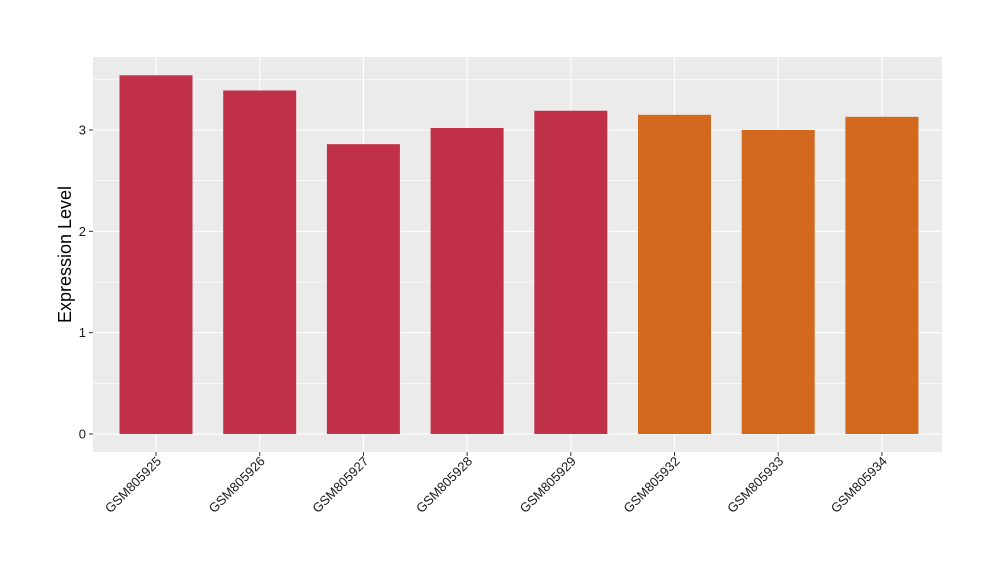 The width and height of the screenshot is (1000, 580). Describe the element at coordinates (467, 281) in the screenshot. I see `bar-GSM805928` at that location.